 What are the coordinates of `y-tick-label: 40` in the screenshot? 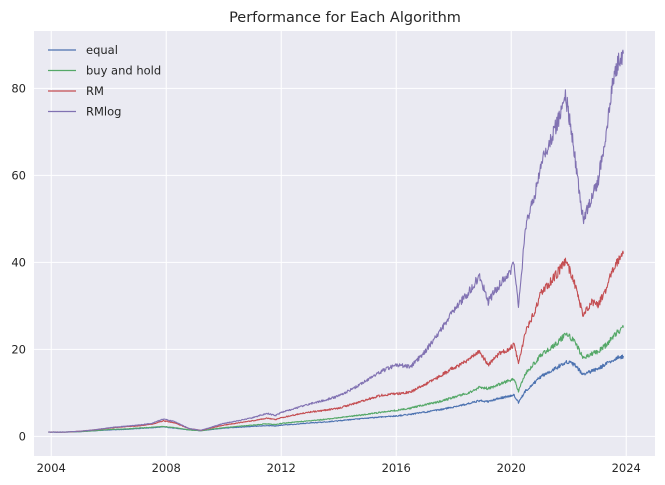 It's located at (18, 262).